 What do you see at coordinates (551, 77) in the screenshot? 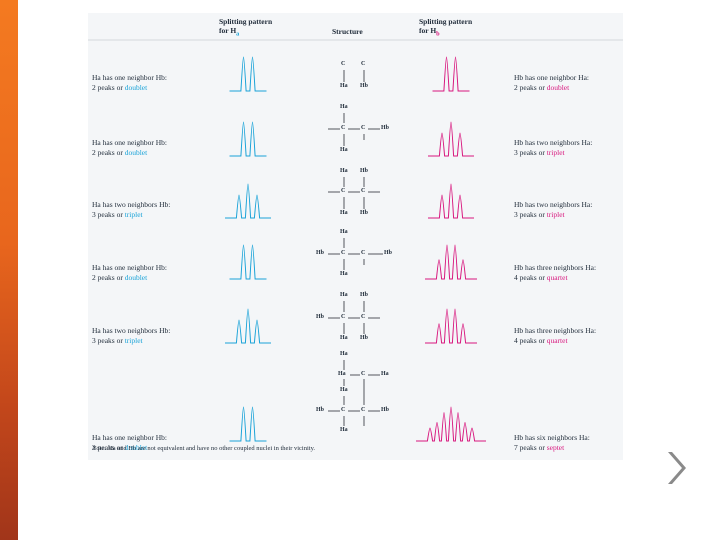
I see `right-description: Hb has one neighbor Ha:` at bounding box center [551, 77].